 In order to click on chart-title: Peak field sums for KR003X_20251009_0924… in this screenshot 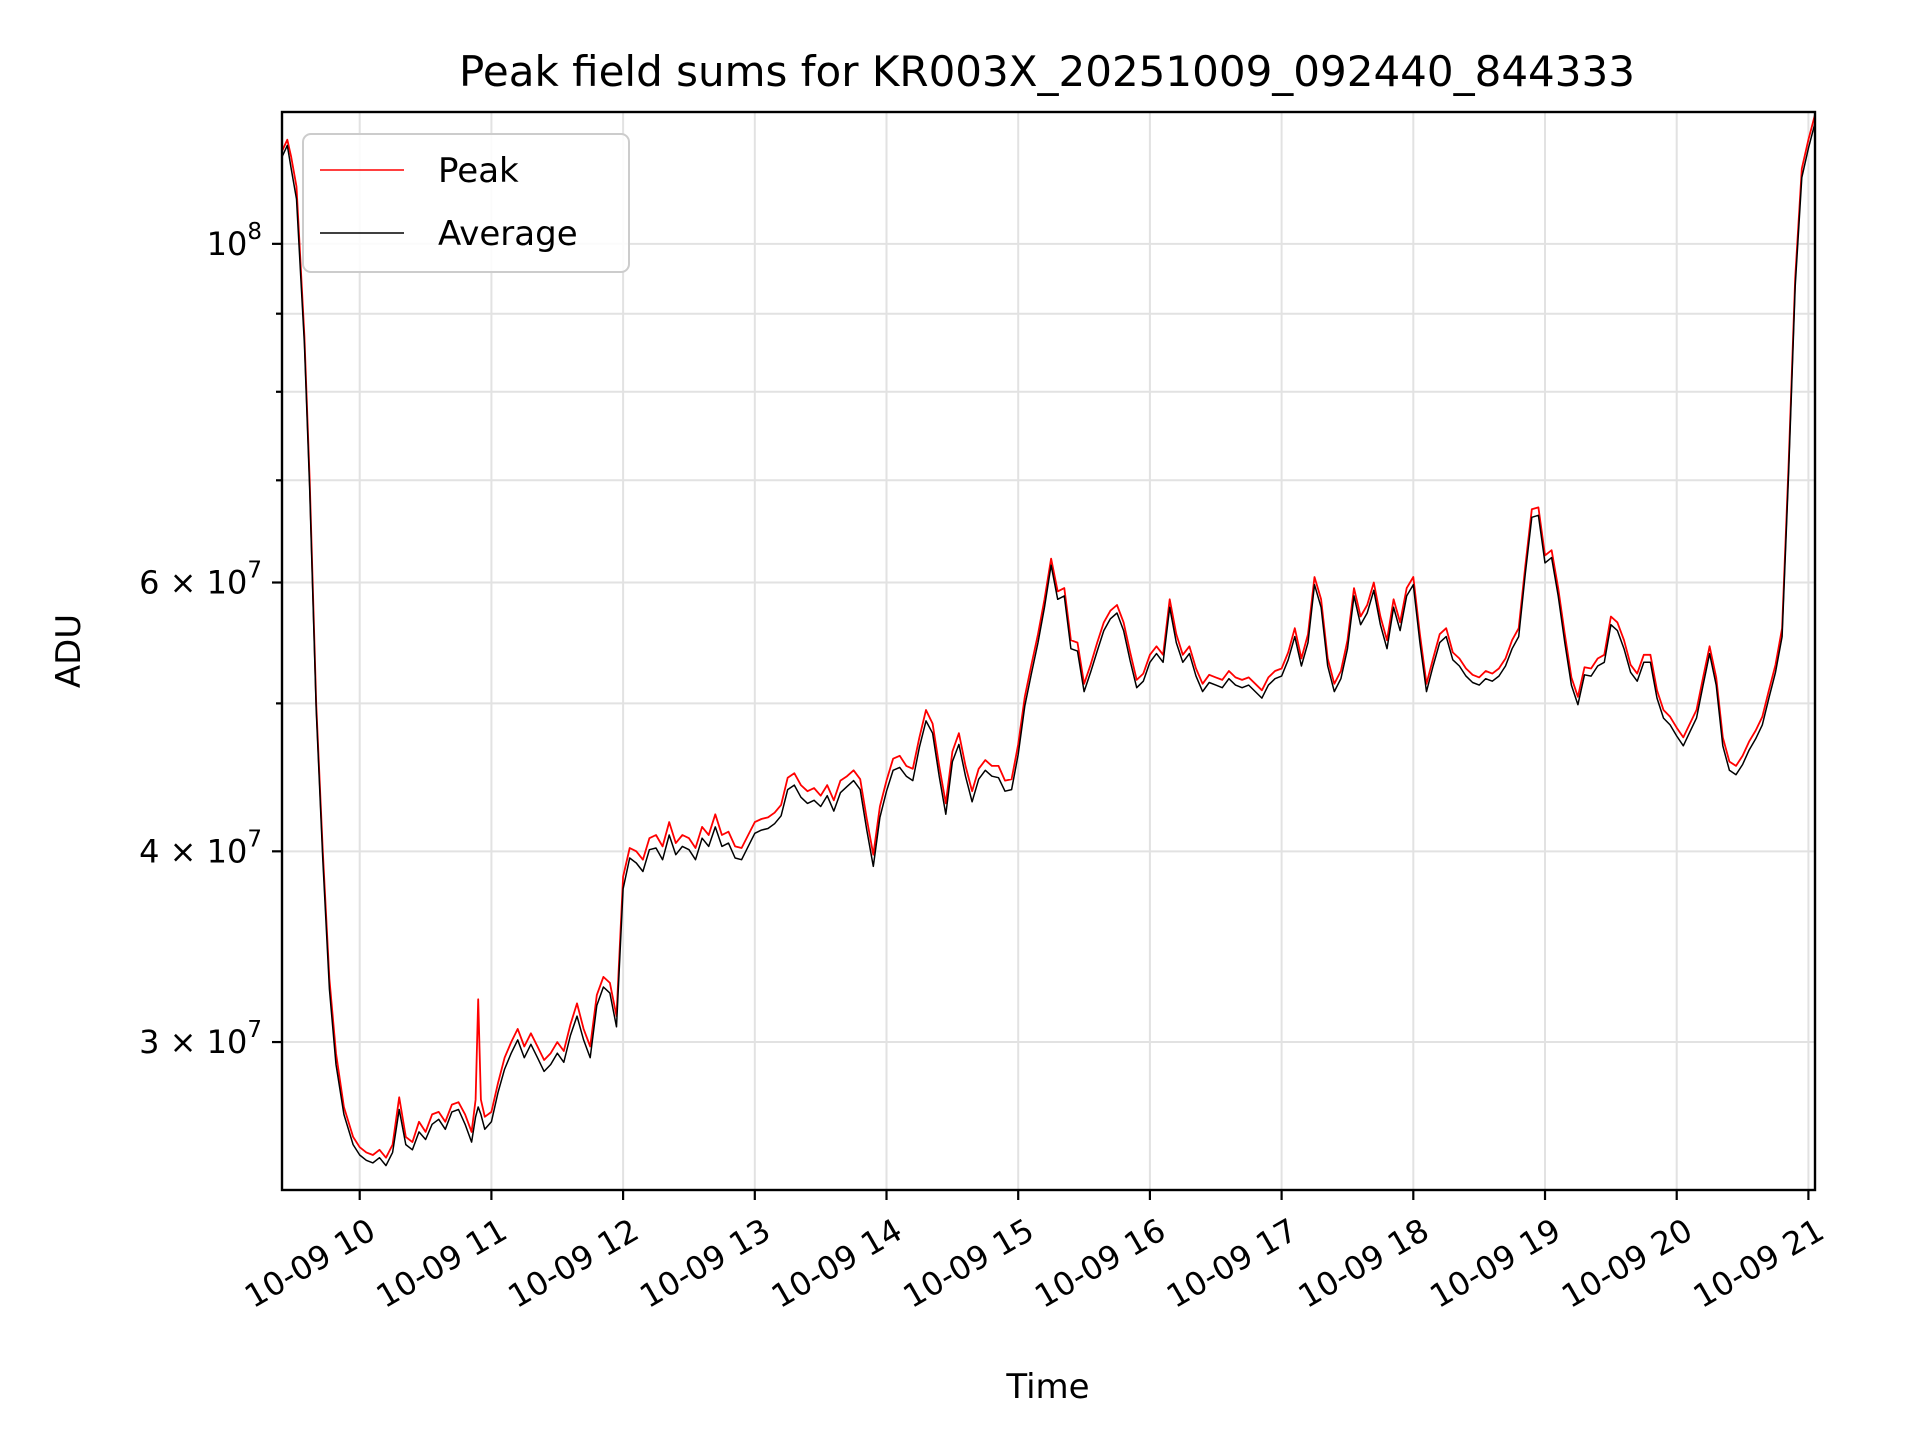, I will do `click(1047, 71)`.